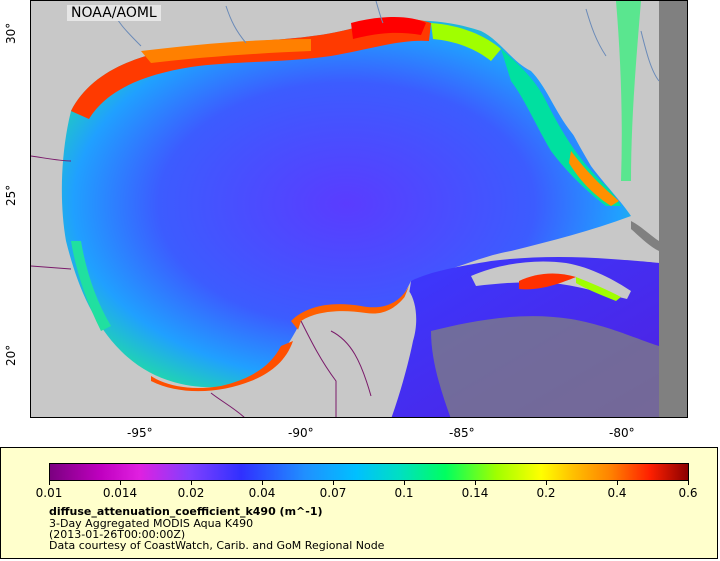 The image size is (720, 561). I want to click on rivers, so click(385, 41).